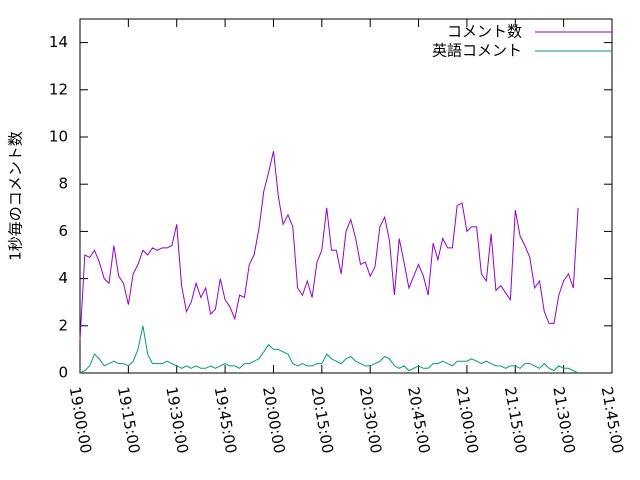 This screenshot has width=640, height=480. Describe the element at coordinates (128, 419) in the screenshot. I see `x-tick-label: 19:15:00` at that location.